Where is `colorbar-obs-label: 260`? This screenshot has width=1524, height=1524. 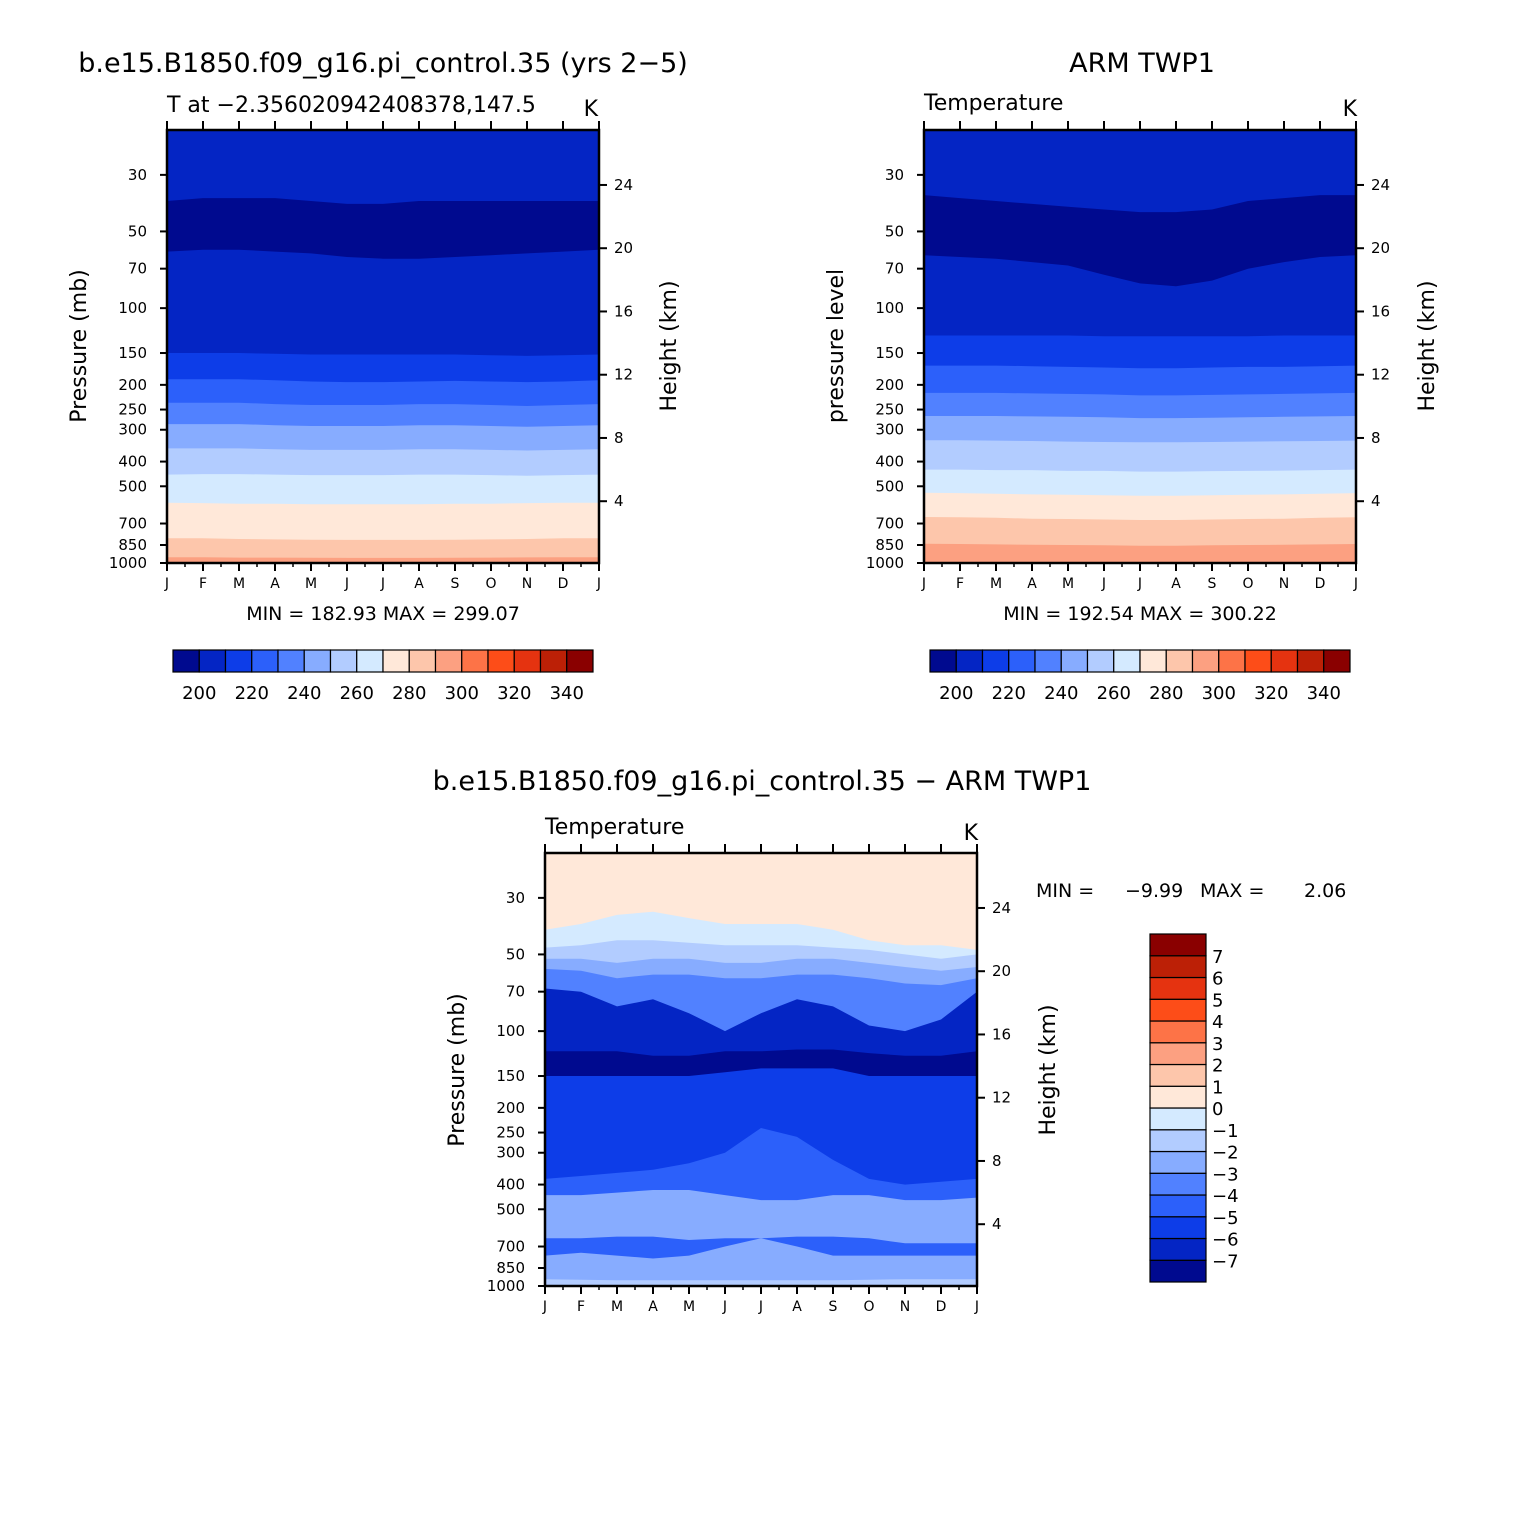 colorbar-obs-label: 260 is located at coordinates (1114, 693).